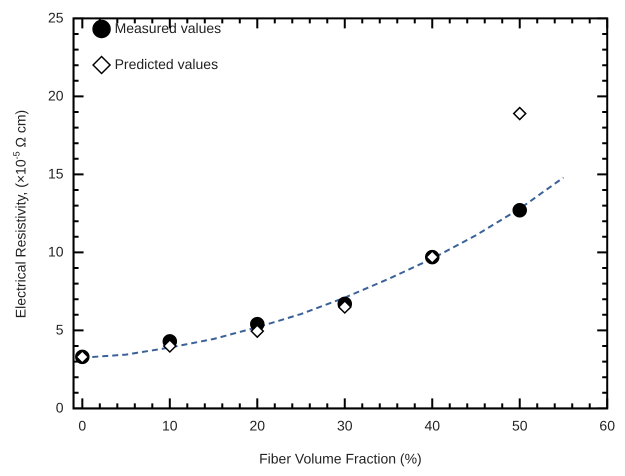 The image size is (625, 476). What do you see at coordinates (432, 426) in the screenshot?
I see `x-tick-label: 40` at bounding box center [432, 426].